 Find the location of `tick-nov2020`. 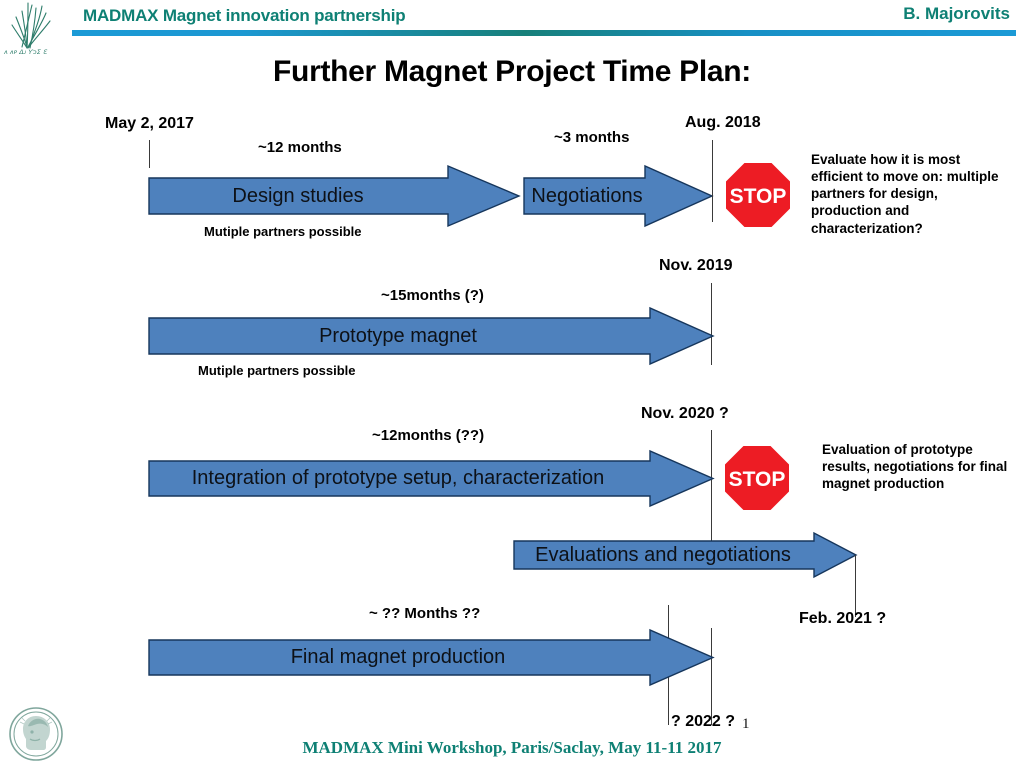

tick-nov2020 is located at coordinates (711, 492).